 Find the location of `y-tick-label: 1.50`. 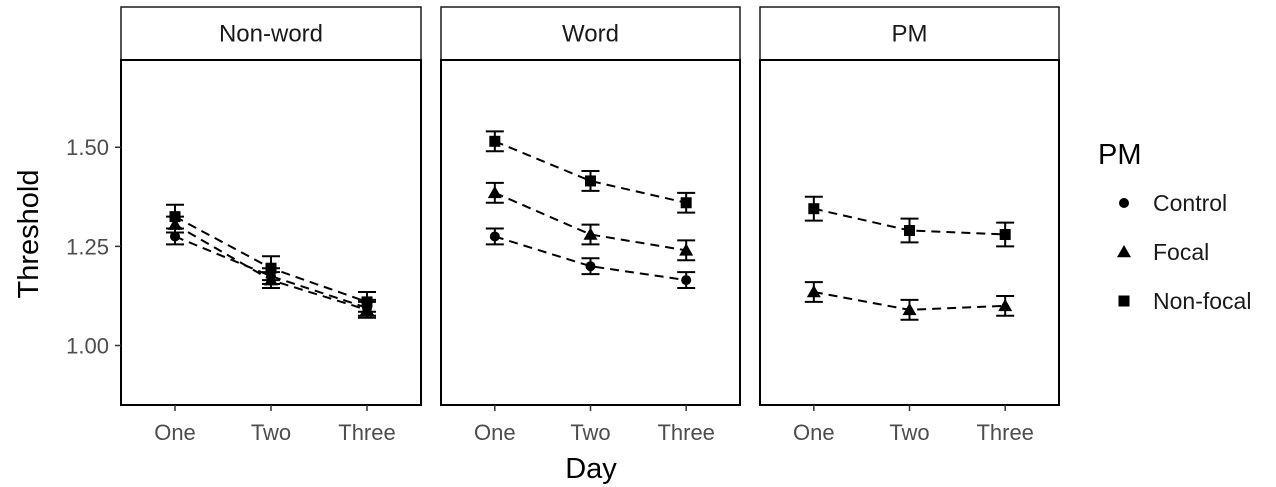

y-tick-label: 1.50 is located at coordinates (87, 147).